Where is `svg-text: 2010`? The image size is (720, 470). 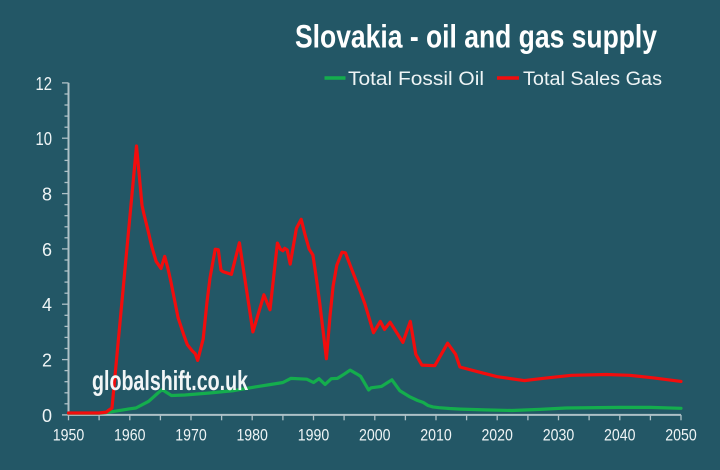
svg-text: 2010 is located at coordinates (436, 436).